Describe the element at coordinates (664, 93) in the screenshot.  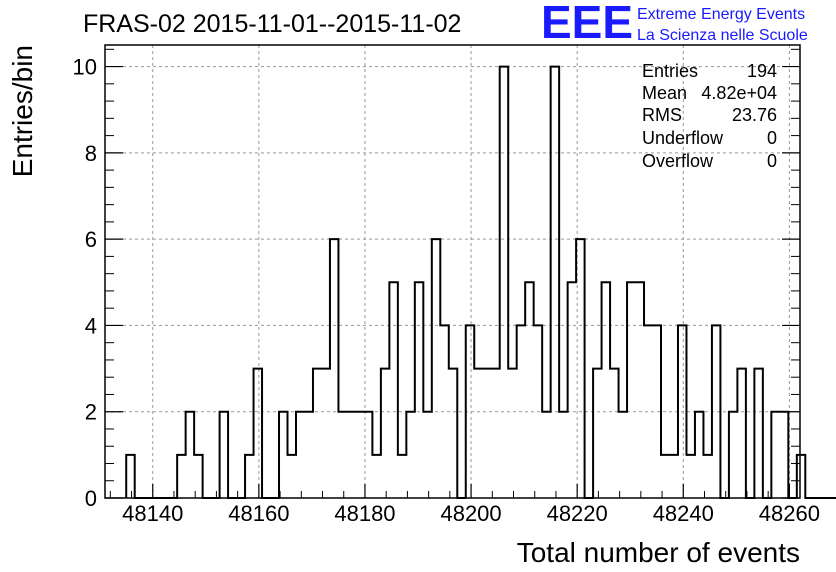
I see `stat-mean-label: Mean` at that location.